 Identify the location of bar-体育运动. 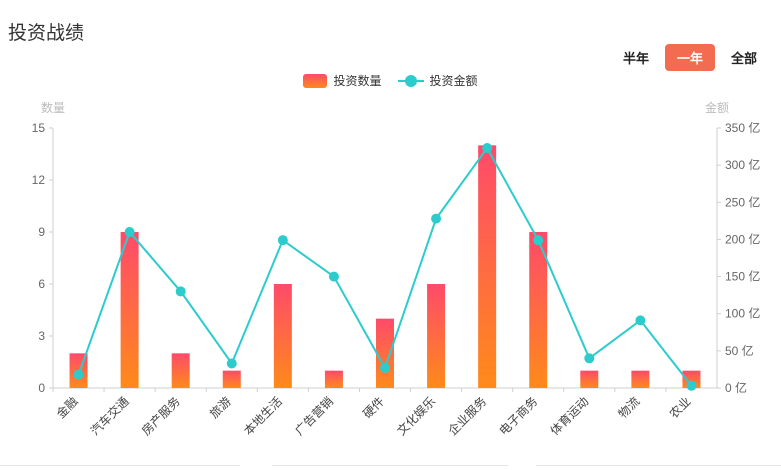
(589, 379).